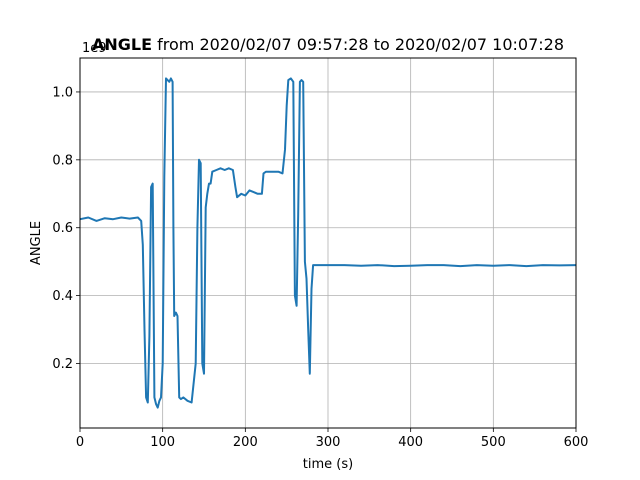 The height and width of the screenshot is (480, 640). I want to click on x-tick-label: 0, so click(80, 442).